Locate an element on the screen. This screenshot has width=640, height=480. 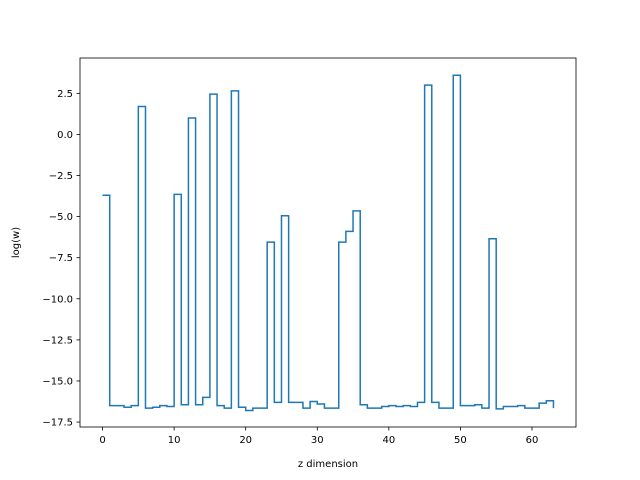
y-tick-label: −12.5 is located at coordinates (57, 340).